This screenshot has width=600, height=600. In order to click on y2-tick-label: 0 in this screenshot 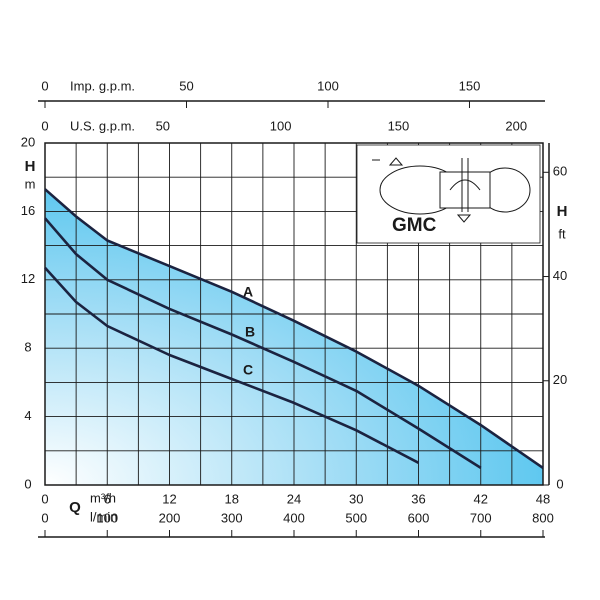, I will do `click(559, 483)`.